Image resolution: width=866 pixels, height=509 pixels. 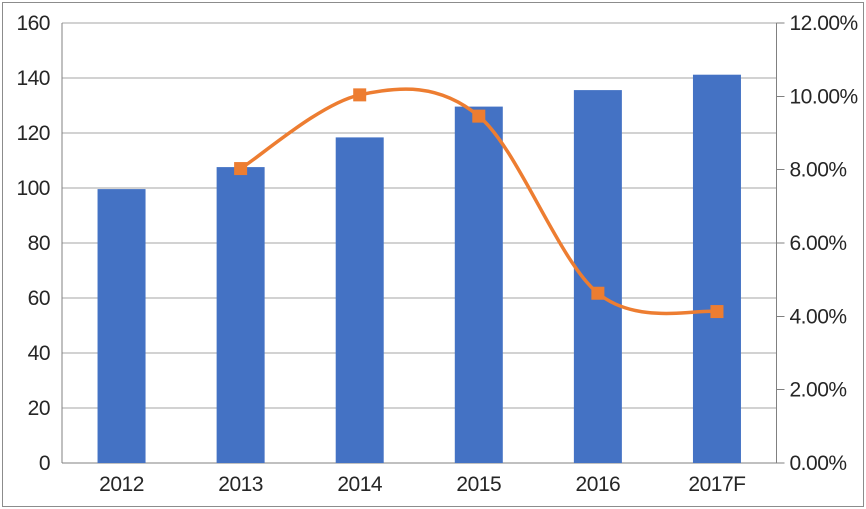 I want to click on category-label-2015: 2015, so click(x=478, y=484).